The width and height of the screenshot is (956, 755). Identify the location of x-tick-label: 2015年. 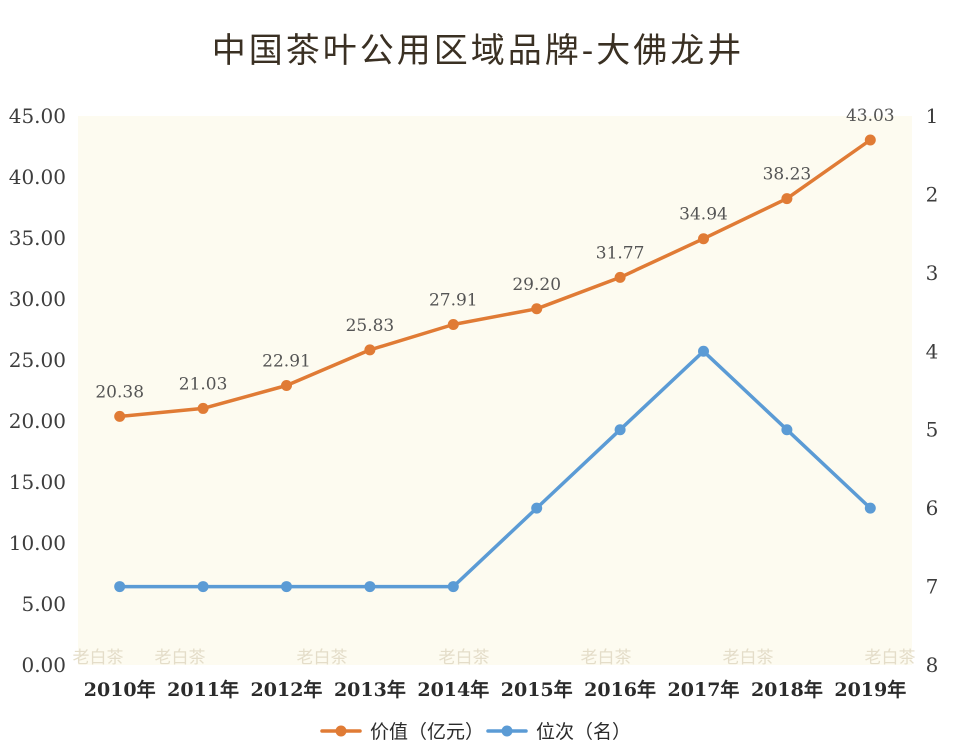
(537, 689).